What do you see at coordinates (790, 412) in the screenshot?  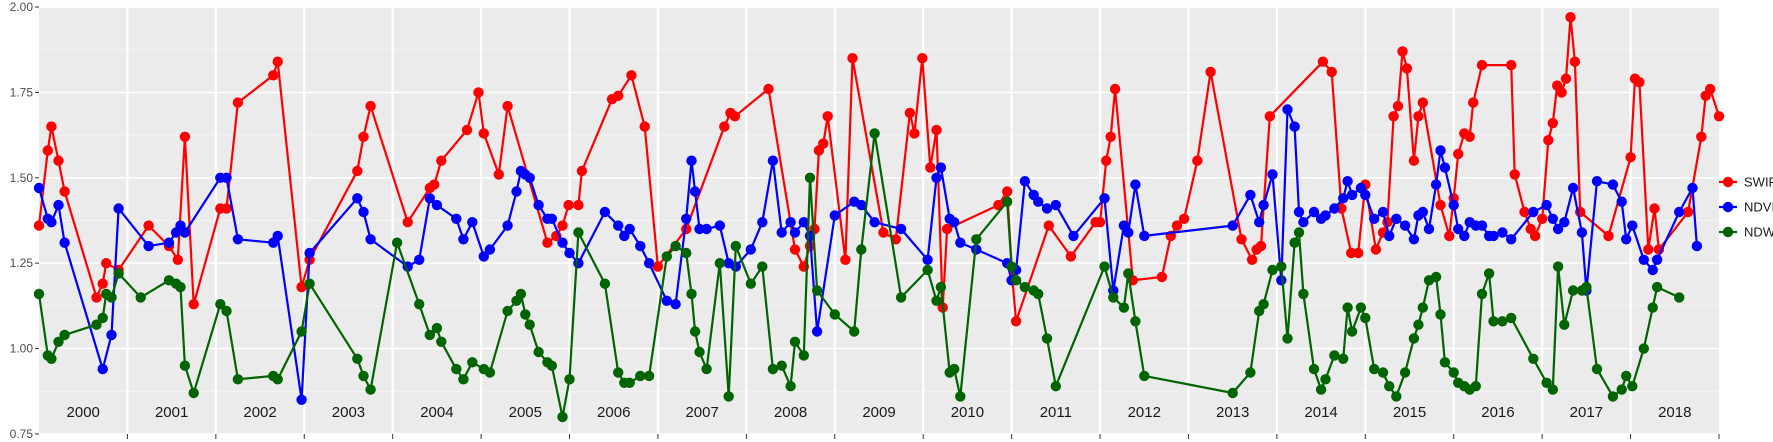 I see `year-label: 2008` at bounding box center [790, 412].